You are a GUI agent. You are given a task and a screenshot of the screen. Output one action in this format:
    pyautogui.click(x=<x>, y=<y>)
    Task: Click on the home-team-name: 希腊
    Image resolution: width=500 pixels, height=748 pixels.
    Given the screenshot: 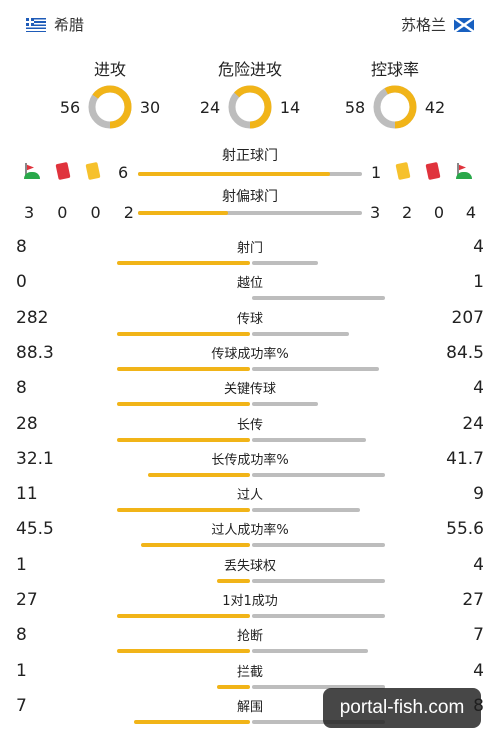 What is the action you would take?
    pyautogui.click(x=69, y=25)
    